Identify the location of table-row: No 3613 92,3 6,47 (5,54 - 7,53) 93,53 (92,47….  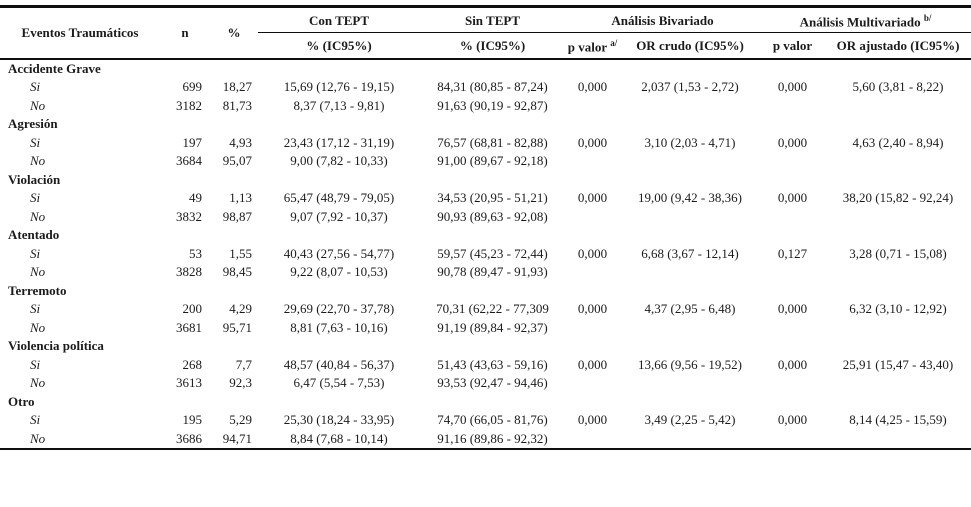
(485, 383).